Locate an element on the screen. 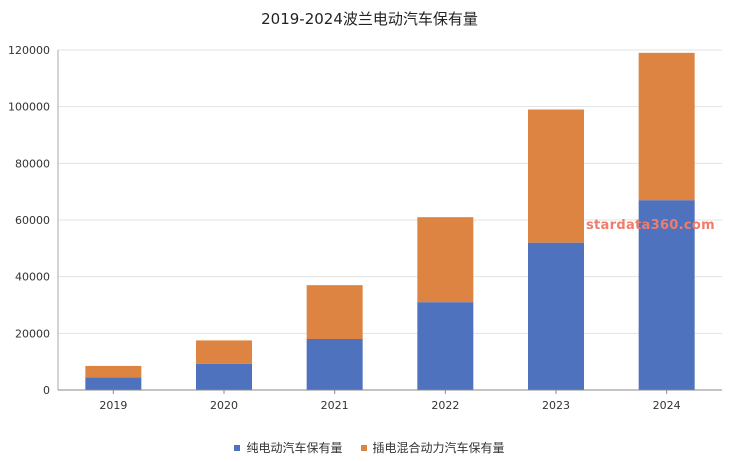  legend: 纯电动汽车保有量 插电混合动力汽车保有量 is located at coordinates (369, 447).